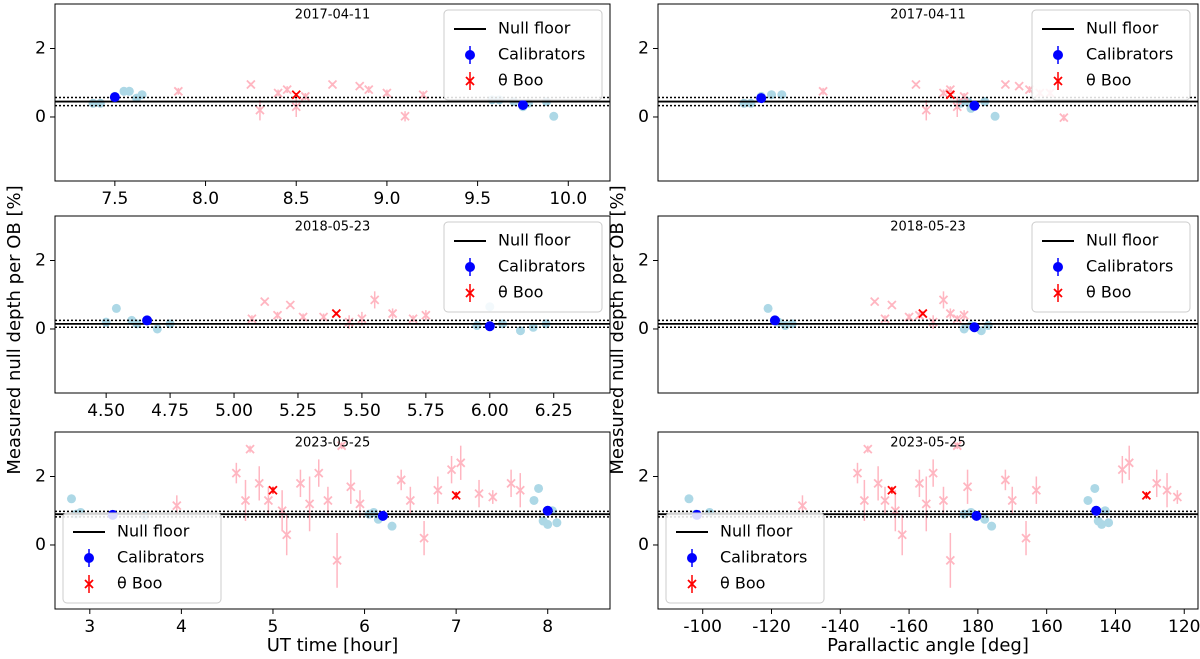  Describe the element at coordinates (702, 627) in the screenshot. I see `x-tick-label: -100` at that location.